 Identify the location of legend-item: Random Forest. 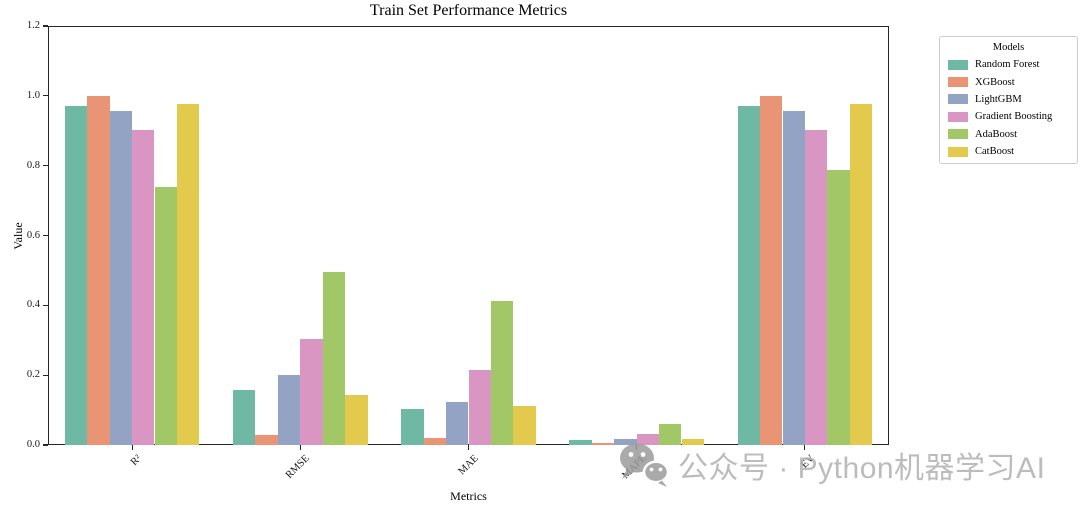
(1008, 64).